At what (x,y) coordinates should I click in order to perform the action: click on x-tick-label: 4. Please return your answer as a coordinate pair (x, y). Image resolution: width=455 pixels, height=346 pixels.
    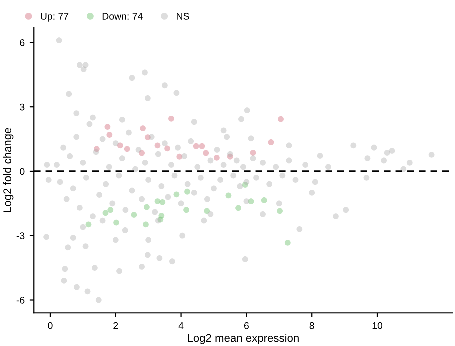
    Looking at the image, I should click on (181, 326).